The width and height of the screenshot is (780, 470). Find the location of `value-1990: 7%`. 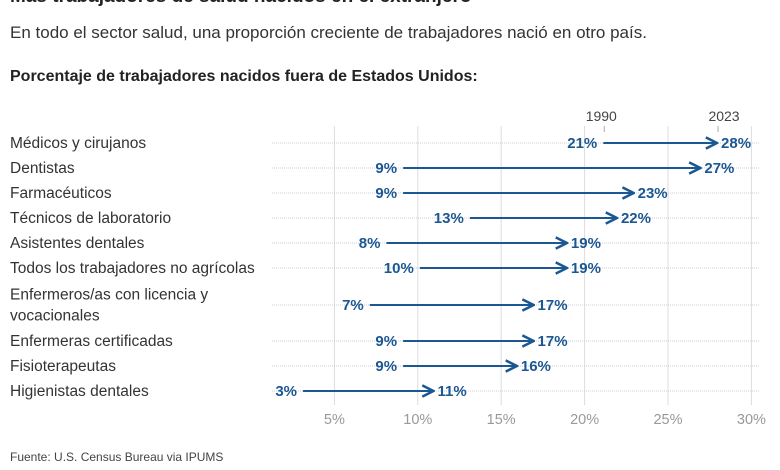

value-1990: 7% is located at coordinates (353, 305).